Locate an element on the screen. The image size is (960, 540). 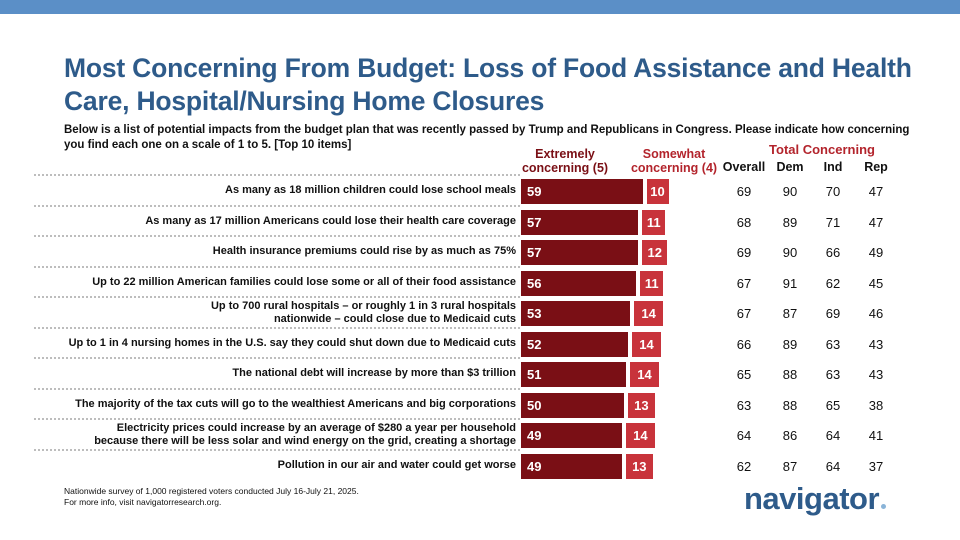
bar-somewhat-concerning: 12 is located at coordinates (655, 252).